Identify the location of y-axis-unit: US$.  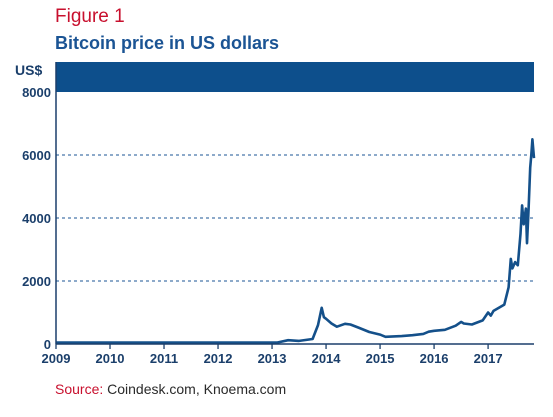
(29, 70).